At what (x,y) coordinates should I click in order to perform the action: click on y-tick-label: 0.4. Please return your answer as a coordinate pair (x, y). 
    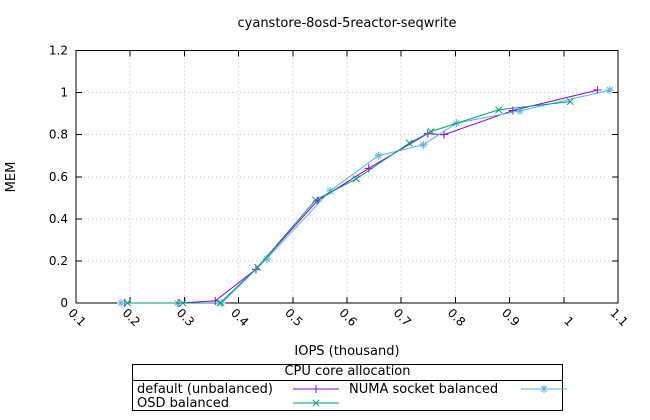
    Looking at the image, I should click on (58, 219).